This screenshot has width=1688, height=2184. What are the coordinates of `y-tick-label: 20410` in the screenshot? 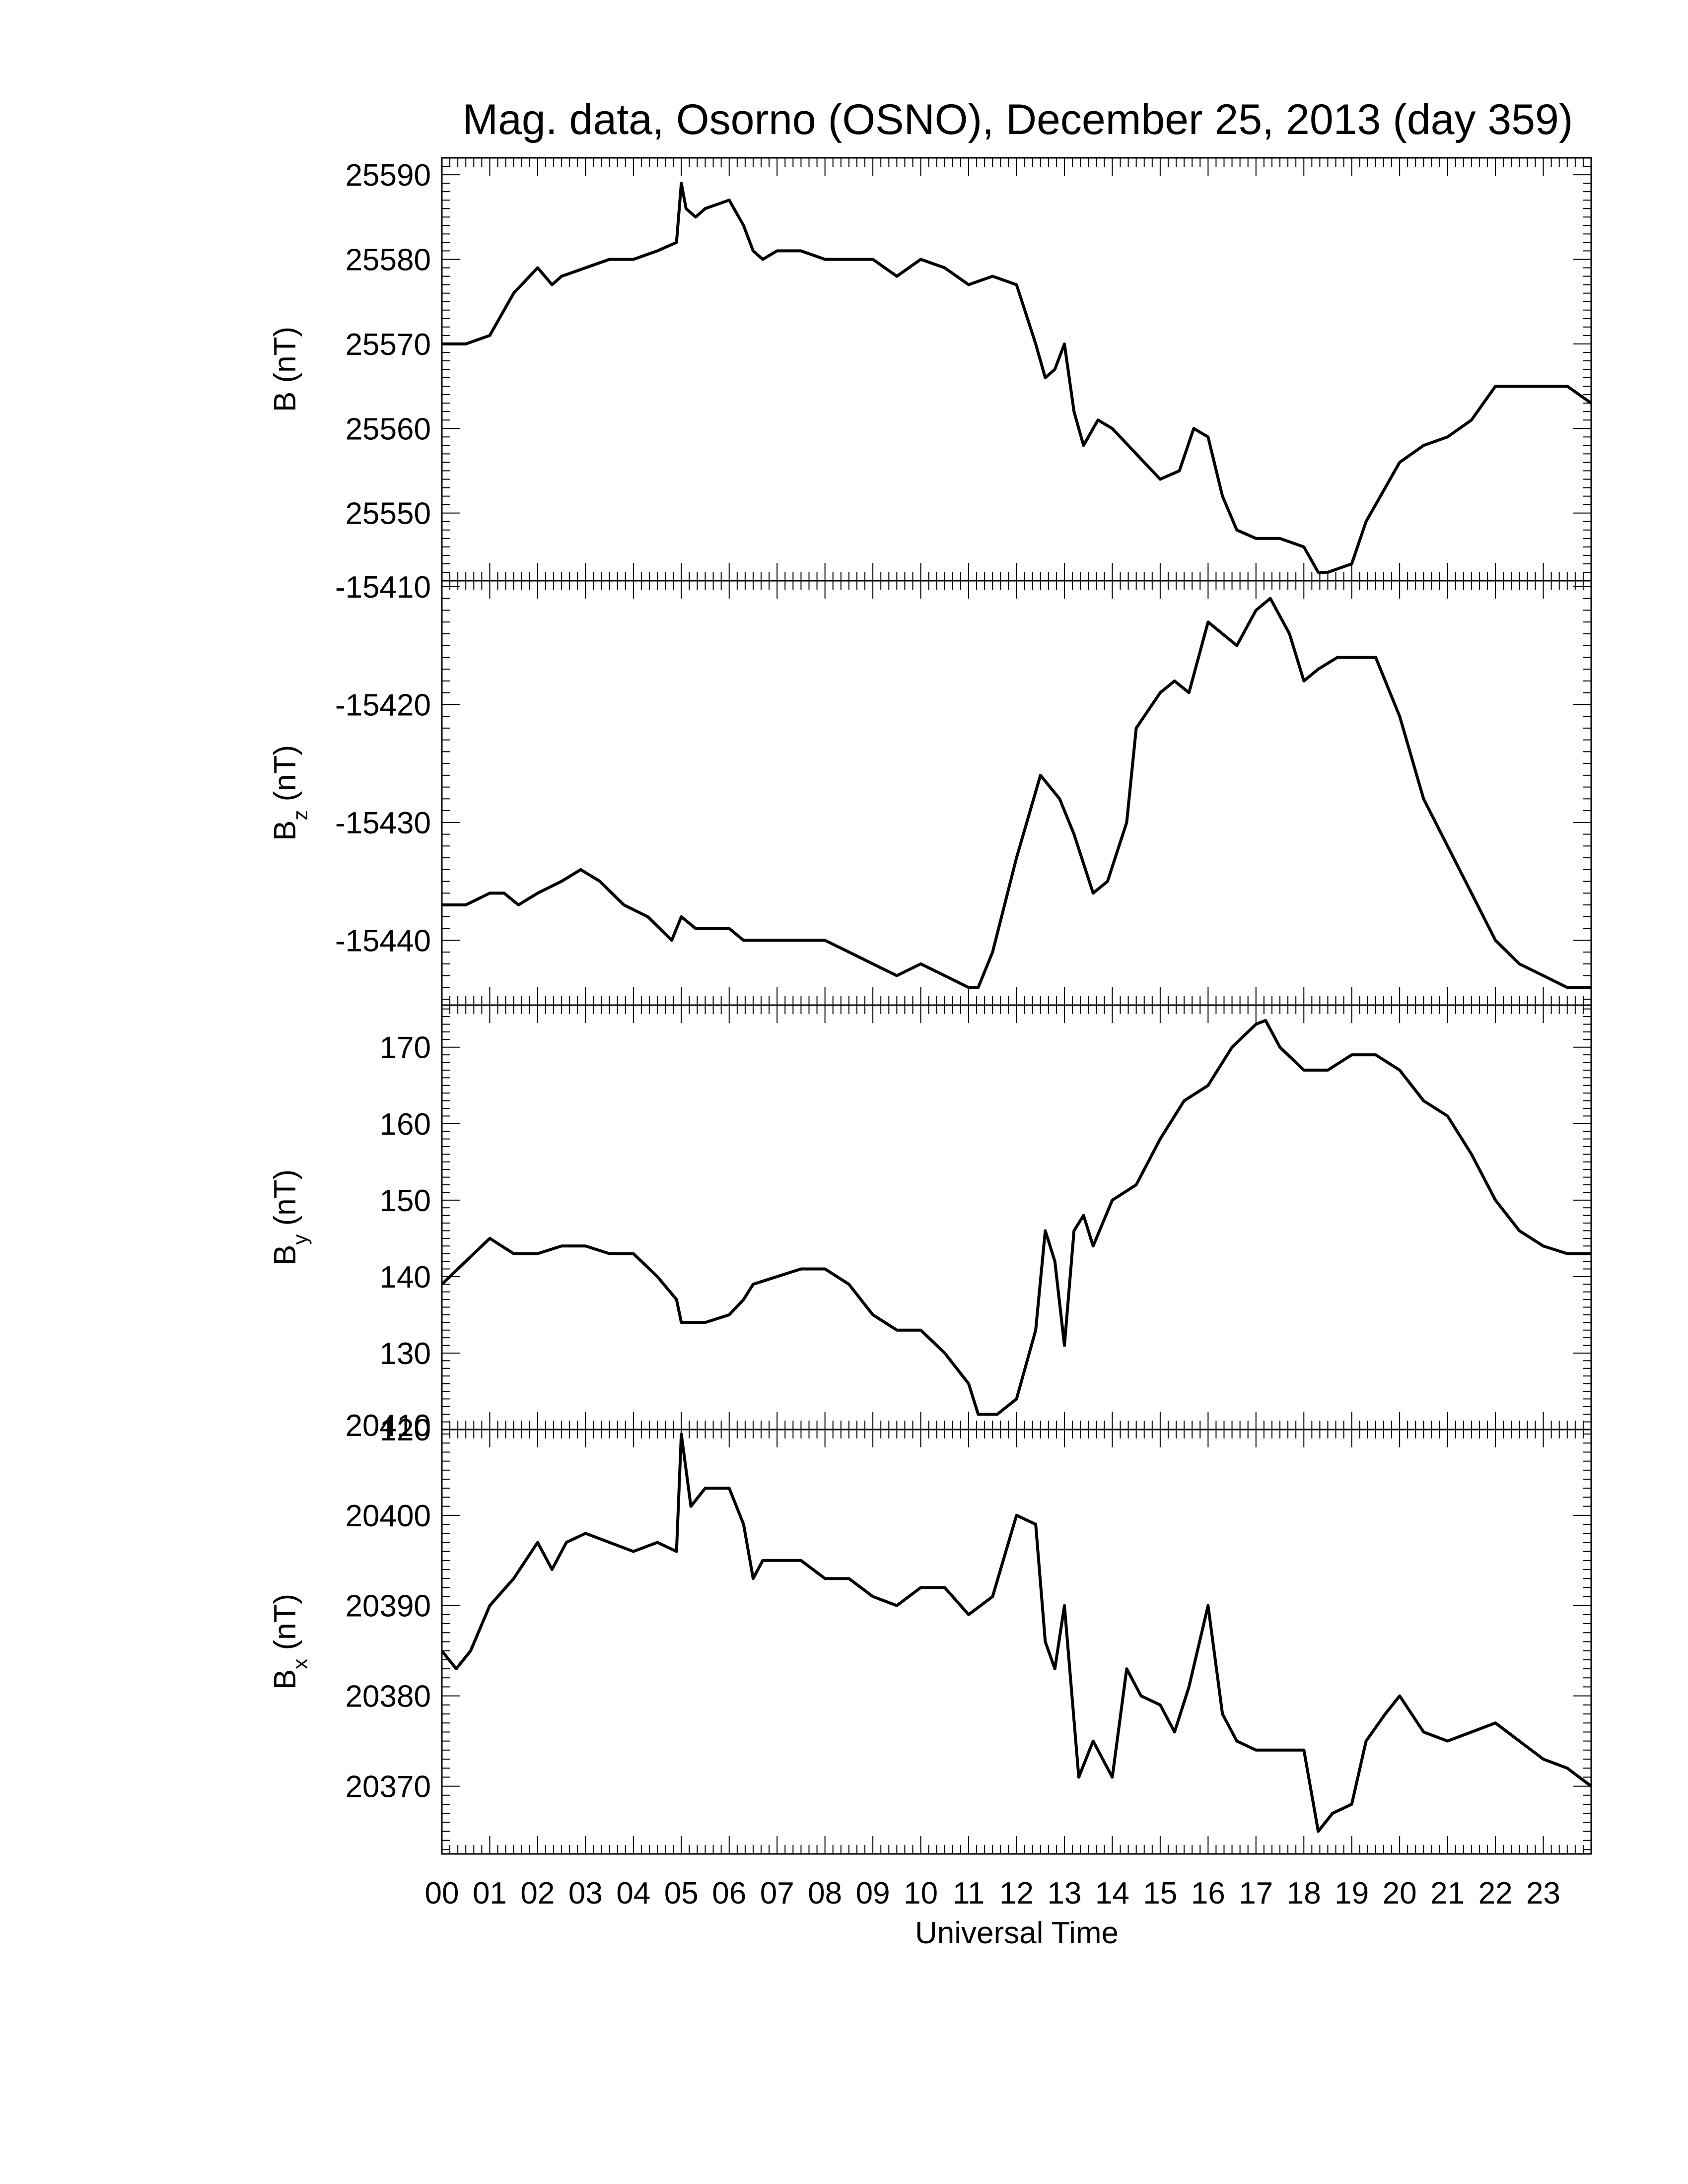 It's located at (388, 1426).